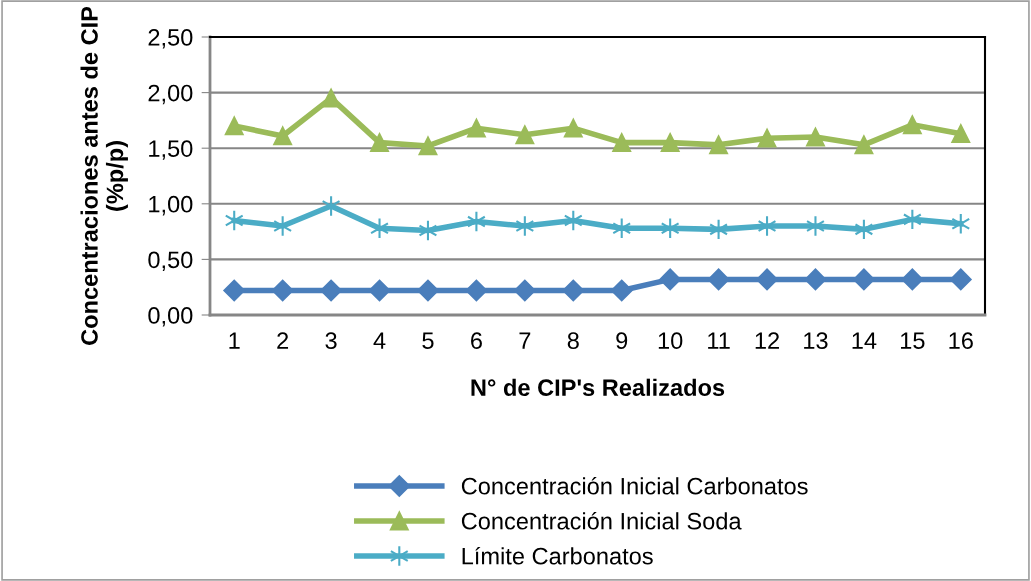  What do you see at coordinates (622, 341) in the screenshot?
I see `x-tick-label: 9` at bounding box center [622, 341].